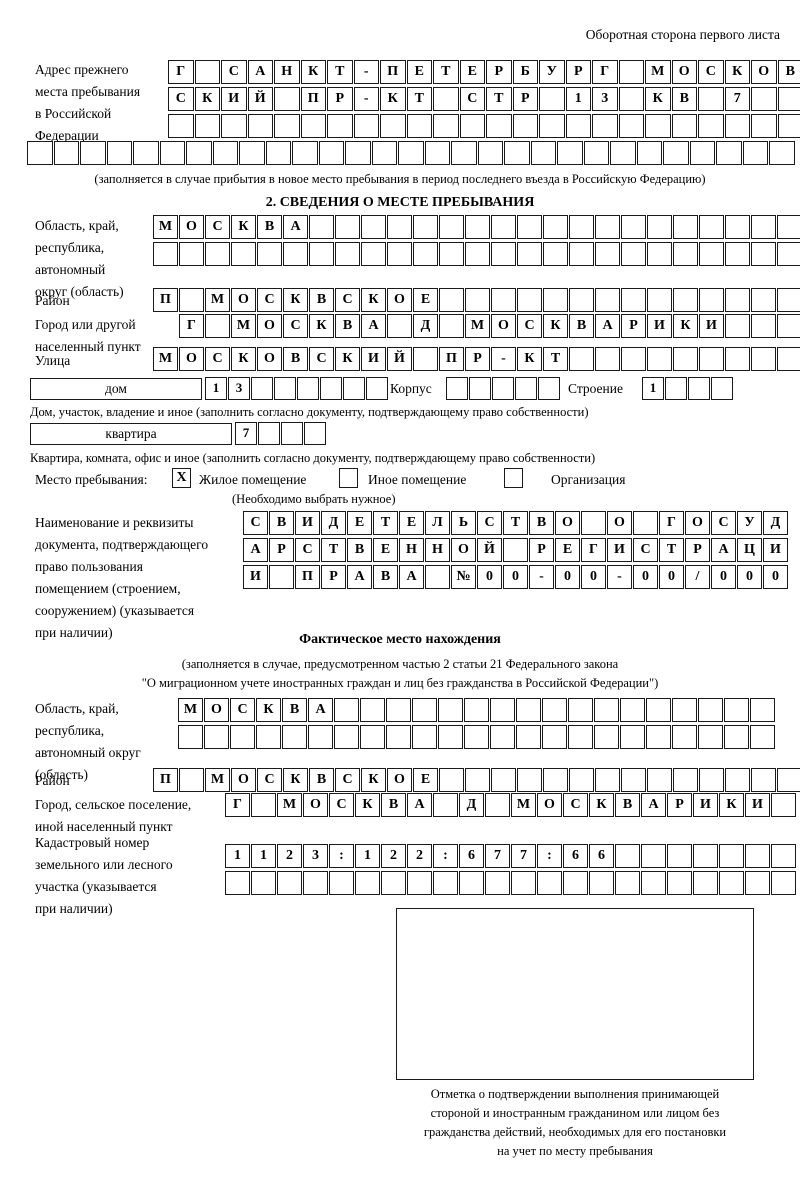  I want to click on char-cell: Е, so click(411, 523).